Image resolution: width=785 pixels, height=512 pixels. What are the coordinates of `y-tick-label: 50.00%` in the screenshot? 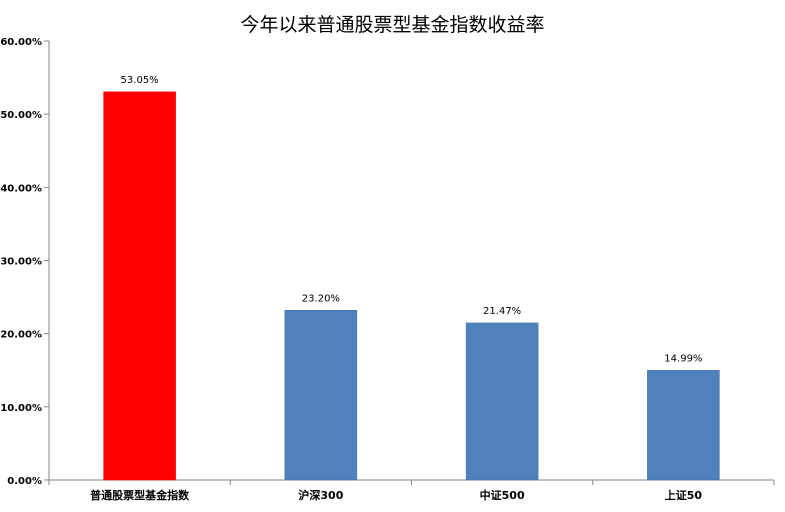 It's located at (21, 115).